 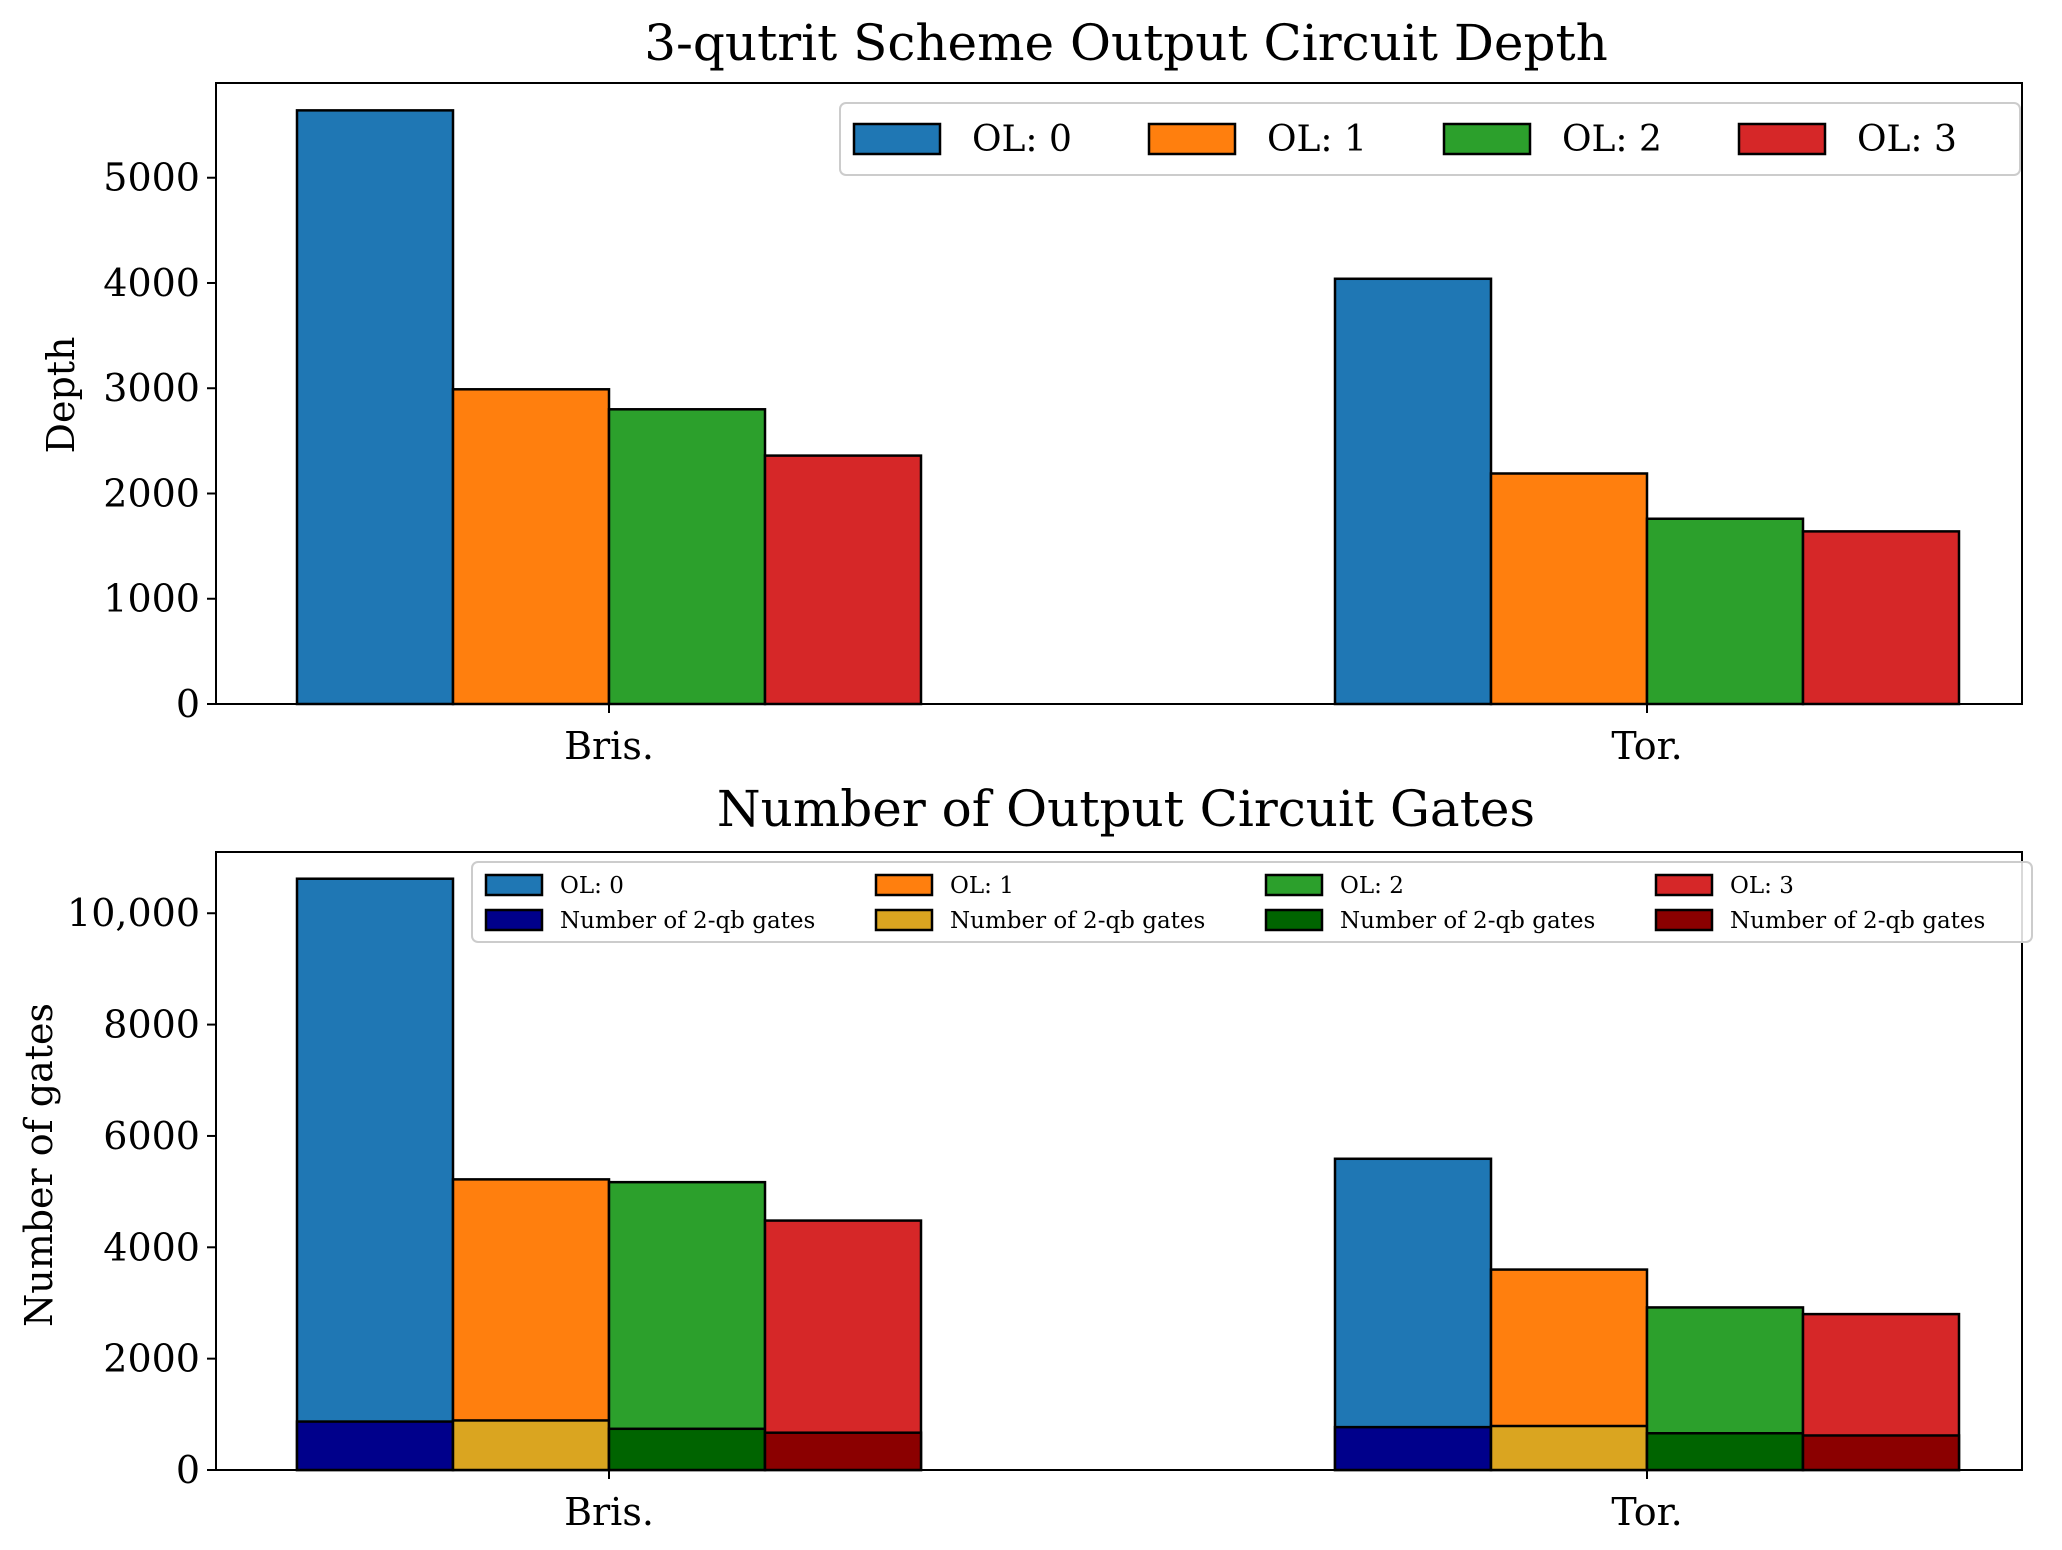 I want to click on gates-legend-frame, so click(x=1252, y=902).